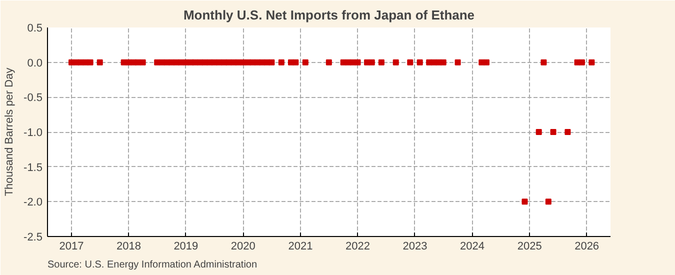 This screenshot has width=675, height=275. I want to click on x-tick-label: 2017, so click(71, 246).